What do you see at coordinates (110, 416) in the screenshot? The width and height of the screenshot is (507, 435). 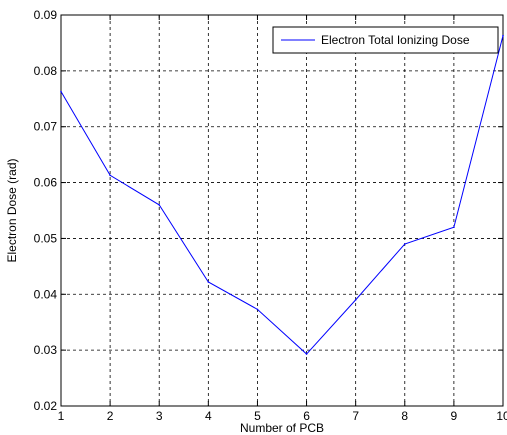 I see `x-tick-label: 2` at bounding box center [110, 416].